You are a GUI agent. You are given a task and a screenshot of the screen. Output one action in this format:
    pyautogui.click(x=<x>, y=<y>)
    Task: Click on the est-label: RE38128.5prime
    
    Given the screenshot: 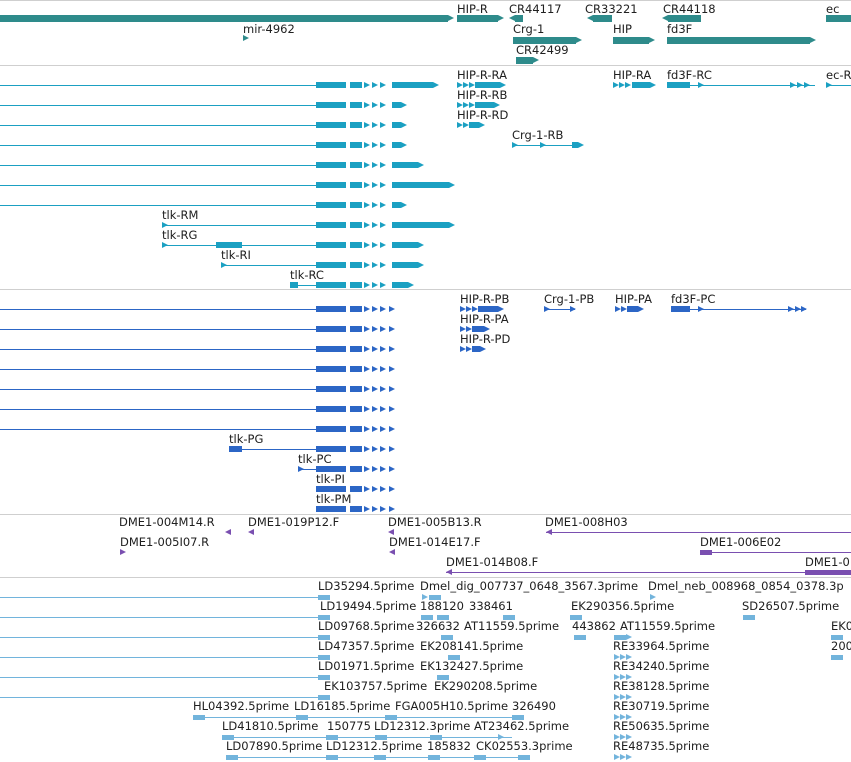 What is the action you would take?
    pyautogui.click(x=661, y=686)
    